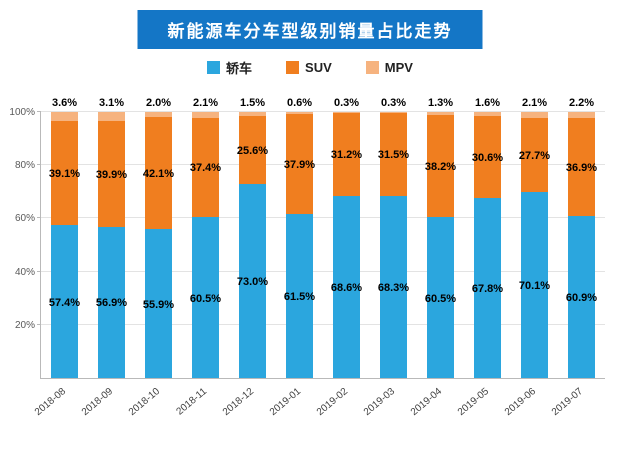  Describe the element at coordinates (487, 103) in the screenshot. I see `bar-value-label: 1.6%` at that location.